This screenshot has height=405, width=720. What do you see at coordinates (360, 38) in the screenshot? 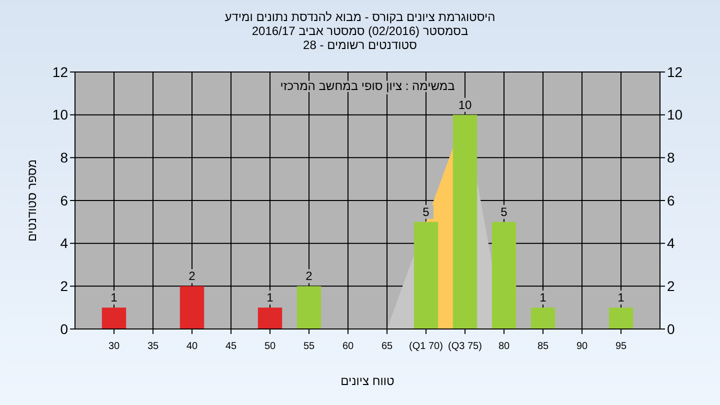
I see `chart-subtitle: בסמסטר (02/2016) סמסטר אביב 2016/17 סטודנטים רשומים - 28` at bounding box center [360, 38].